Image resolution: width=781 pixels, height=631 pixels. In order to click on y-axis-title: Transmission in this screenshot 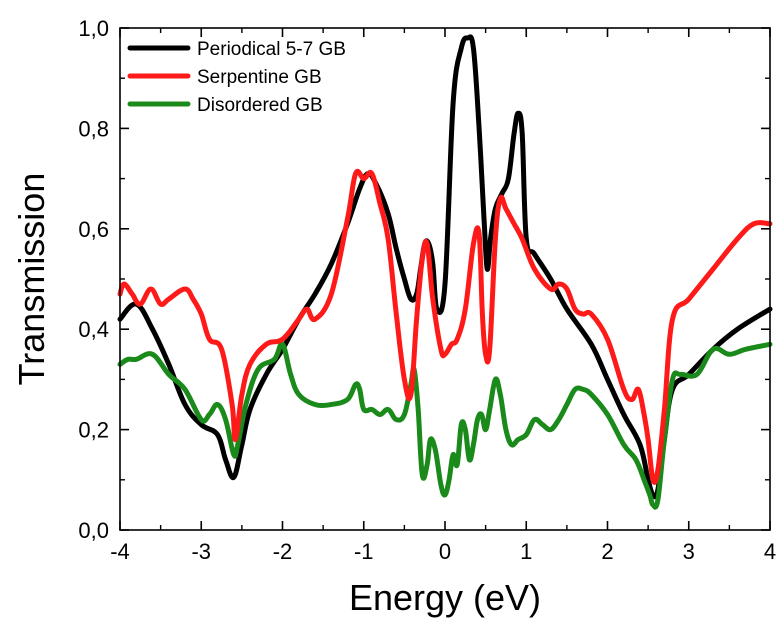, I will do `click(31, 279)`.